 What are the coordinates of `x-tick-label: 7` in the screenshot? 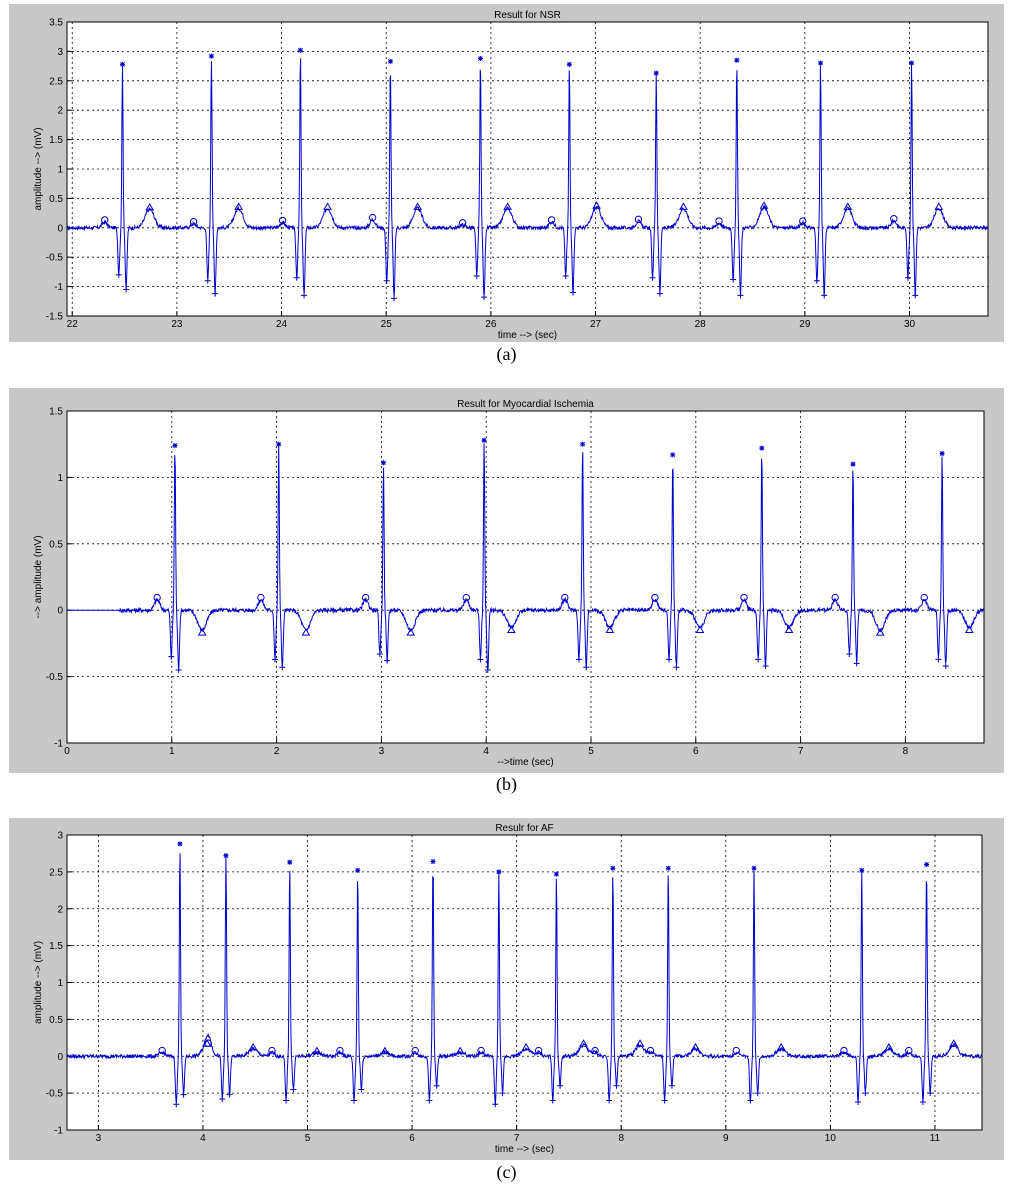 It's located at (801, 751).